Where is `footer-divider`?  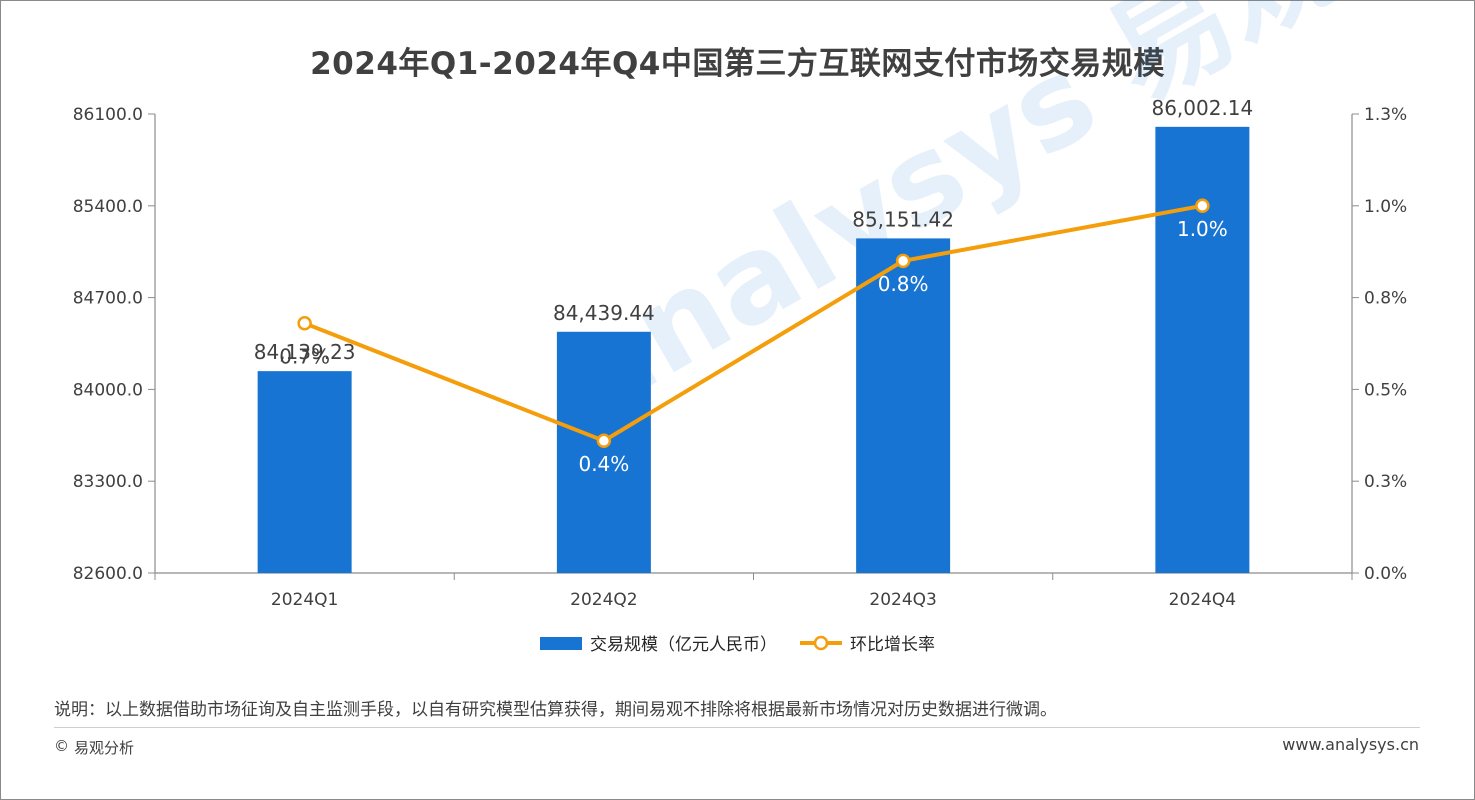
footer-divider is located at coordinates (737, 727).